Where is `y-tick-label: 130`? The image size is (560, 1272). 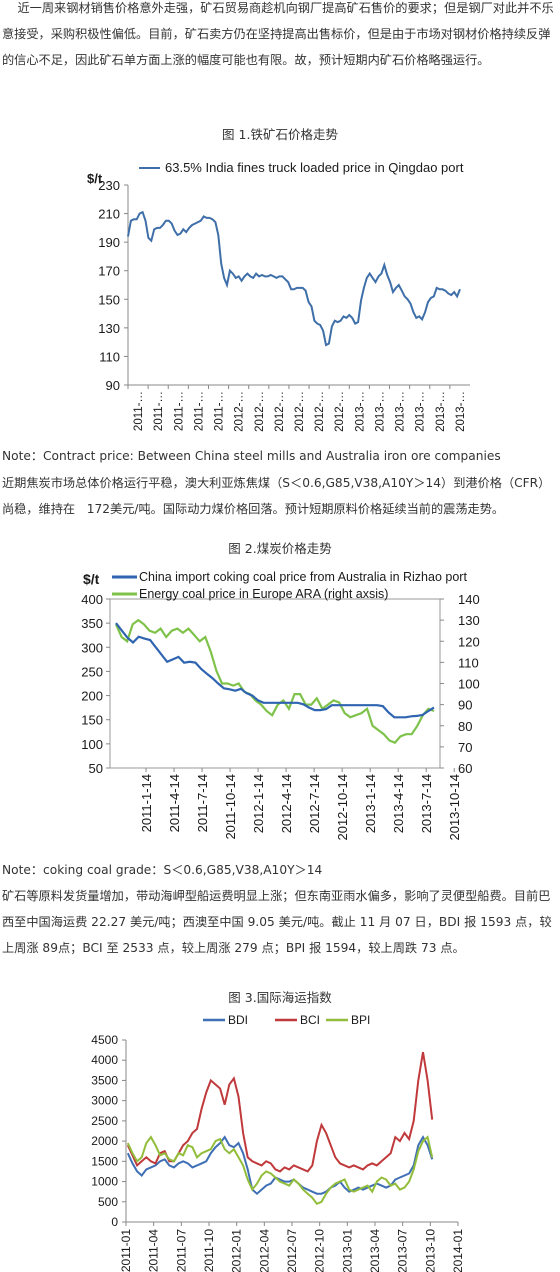 y-tick-label: 130 is located at coordinates (109, 328).